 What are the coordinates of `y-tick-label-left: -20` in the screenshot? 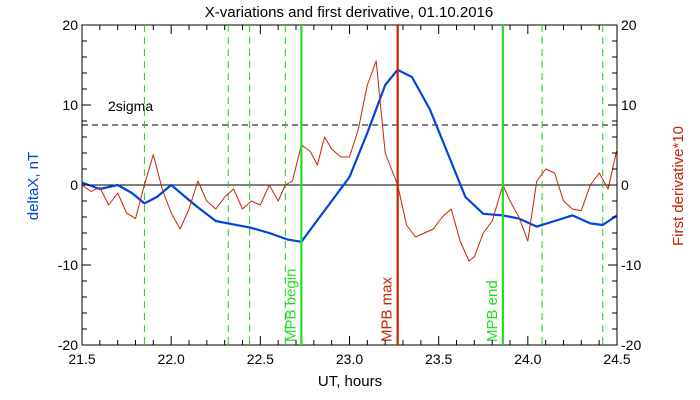 It's located at (68, 345).